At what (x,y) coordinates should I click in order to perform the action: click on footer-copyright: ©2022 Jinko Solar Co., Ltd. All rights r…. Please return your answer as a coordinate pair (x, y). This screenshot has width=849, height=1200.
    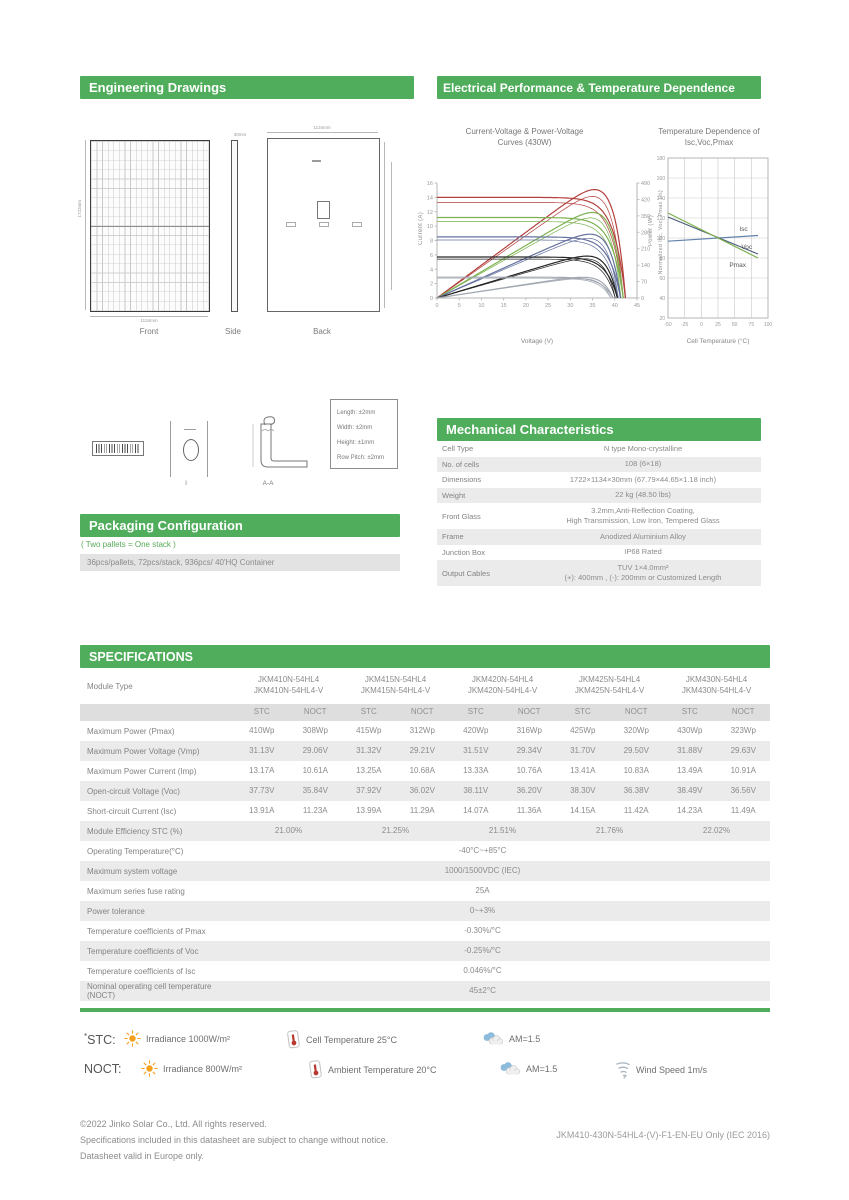
    Looking at the image, I should click on (234, 1140).